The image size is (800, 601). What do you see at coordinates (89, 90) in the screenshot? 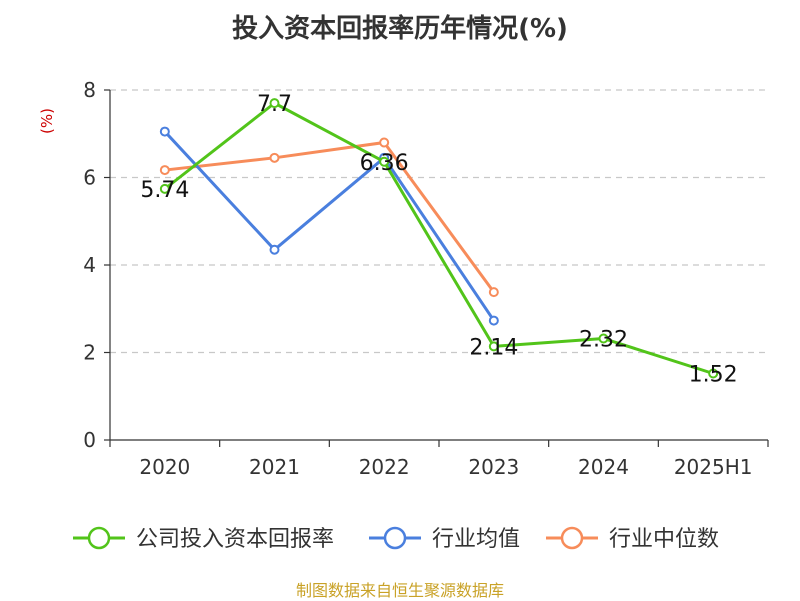
I see `y-tick-label: 8` at bounding box center [89, 90].